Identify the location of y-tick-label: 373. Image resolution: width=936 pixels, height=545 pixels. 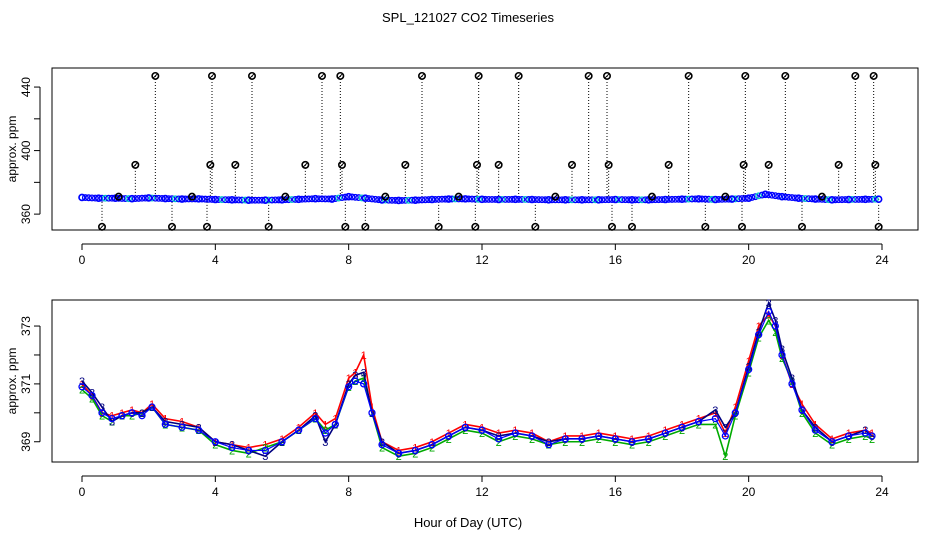
(26, 326).